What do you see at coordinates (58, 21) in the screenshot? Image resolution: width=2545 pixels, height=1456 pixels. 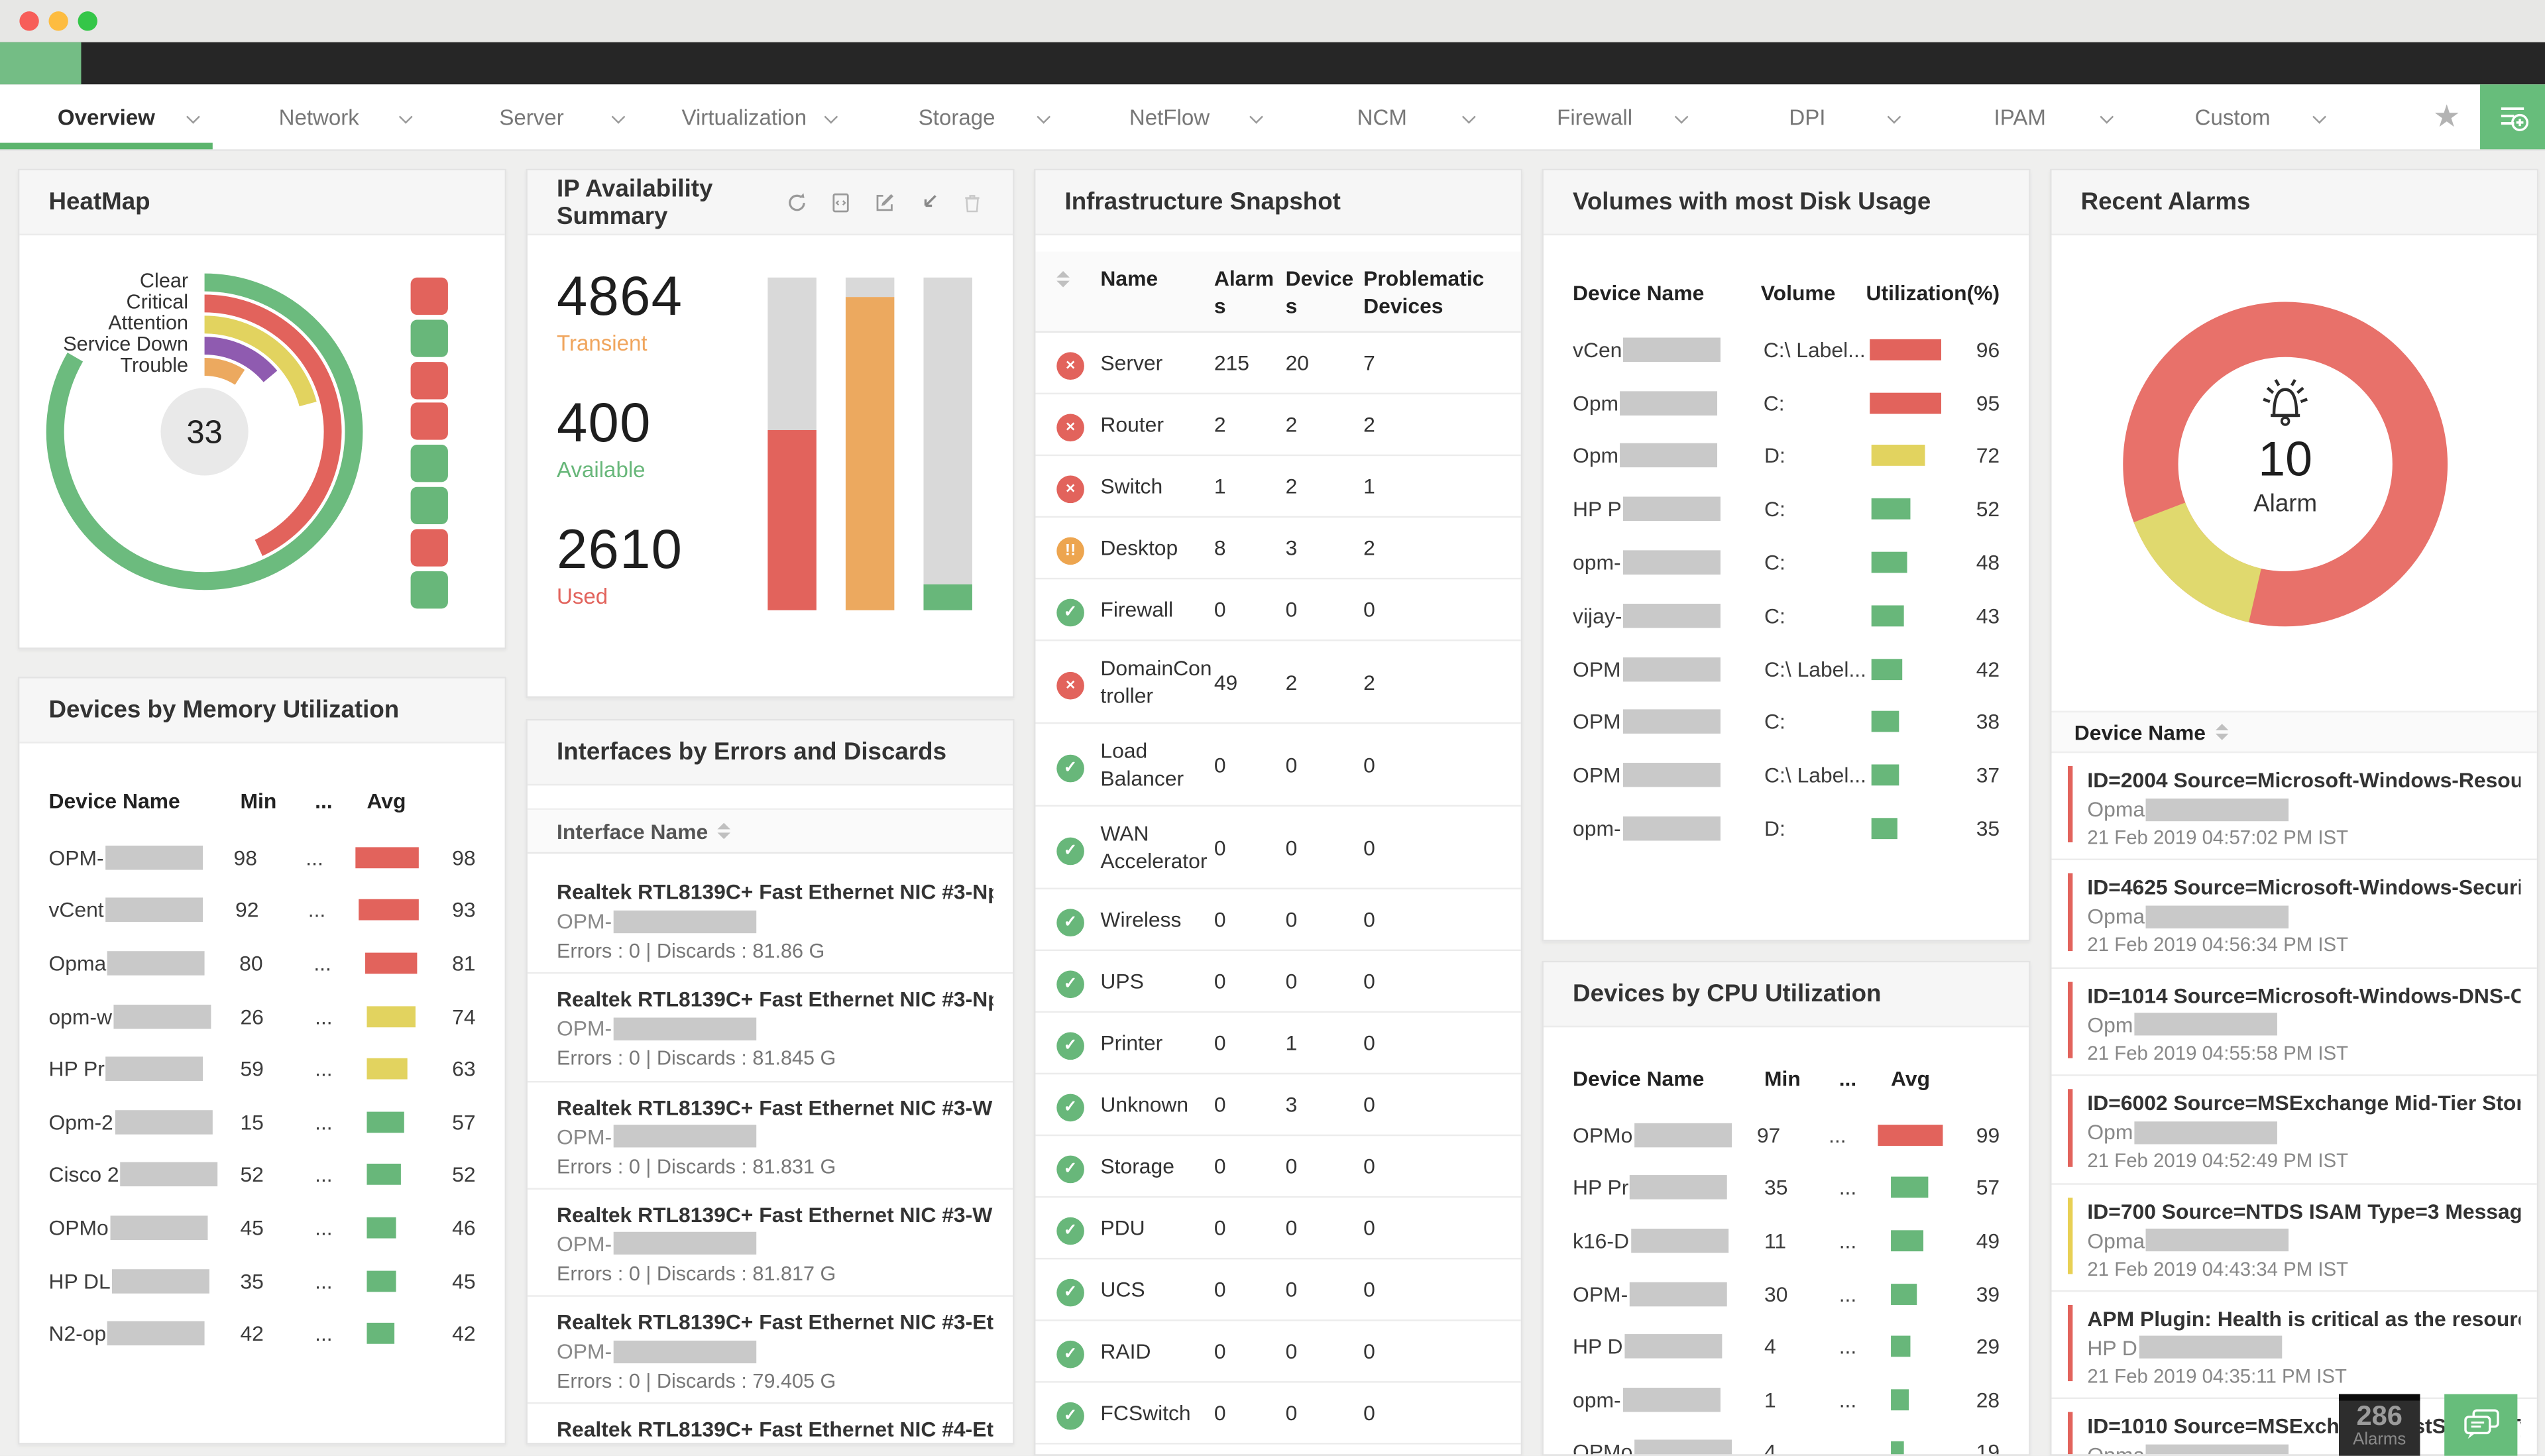 I see `minimize-window-icon` at bounding box center [58, 21].